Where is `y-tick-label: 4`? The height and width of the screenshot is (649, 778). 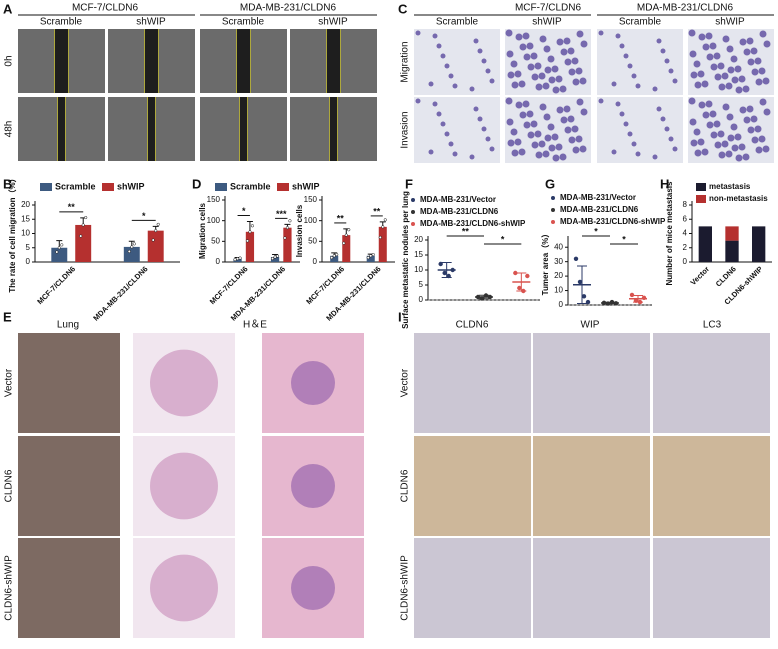
y-tick-label: 4 is located at coordinates (685, 233).